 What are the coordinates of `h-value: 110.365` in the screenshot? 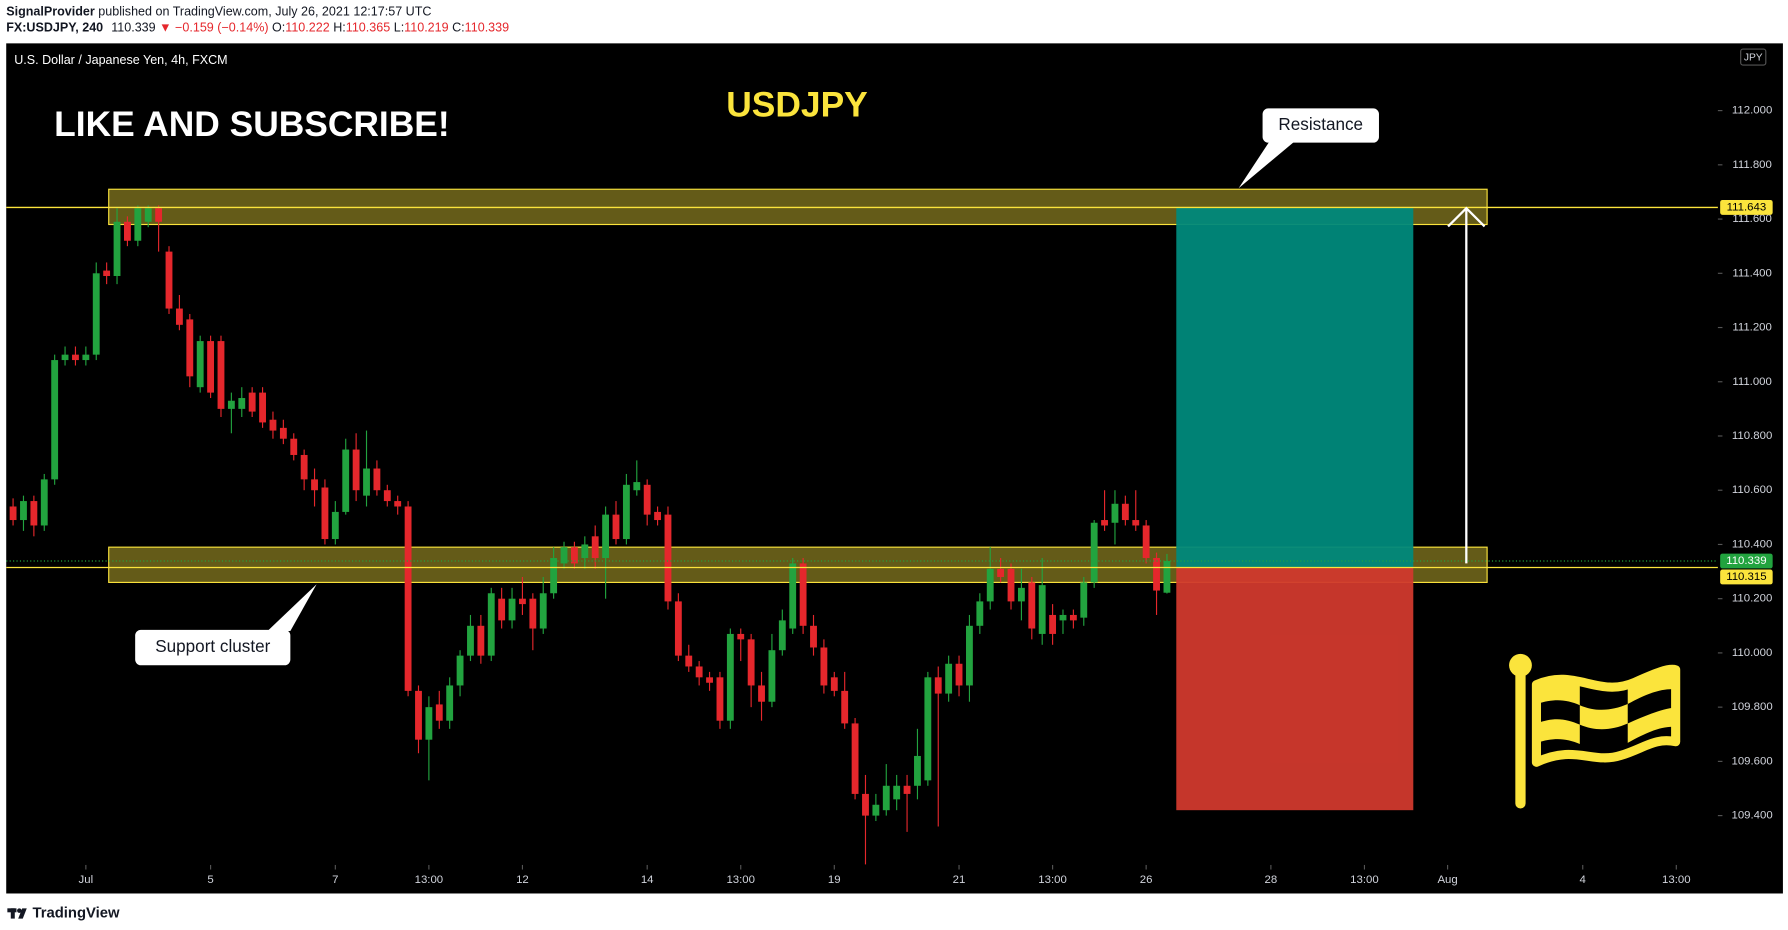 It's located at (368, 28).